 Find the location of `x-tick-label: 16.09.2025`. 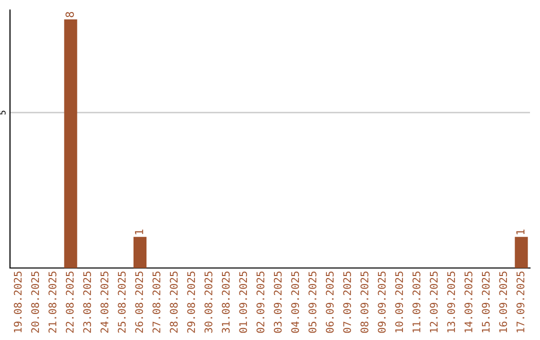

x-tick-label: 16.09.2025 is located at coordinates (503, 302).